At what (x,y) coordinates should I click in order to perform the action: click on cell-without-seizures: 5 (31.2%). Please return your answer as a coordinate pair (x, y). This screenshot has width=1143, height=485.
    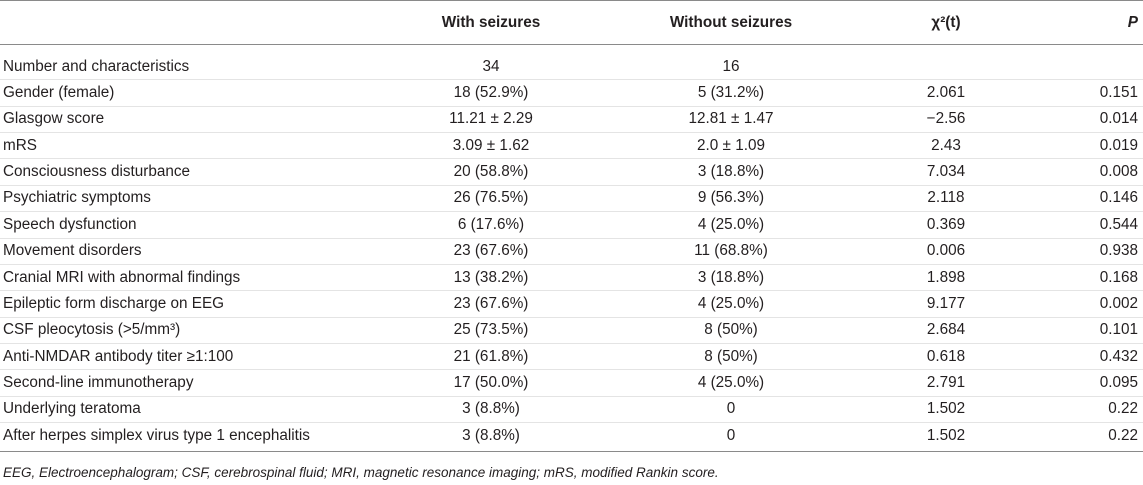
    Looking at the image, I should click on (731, 93).